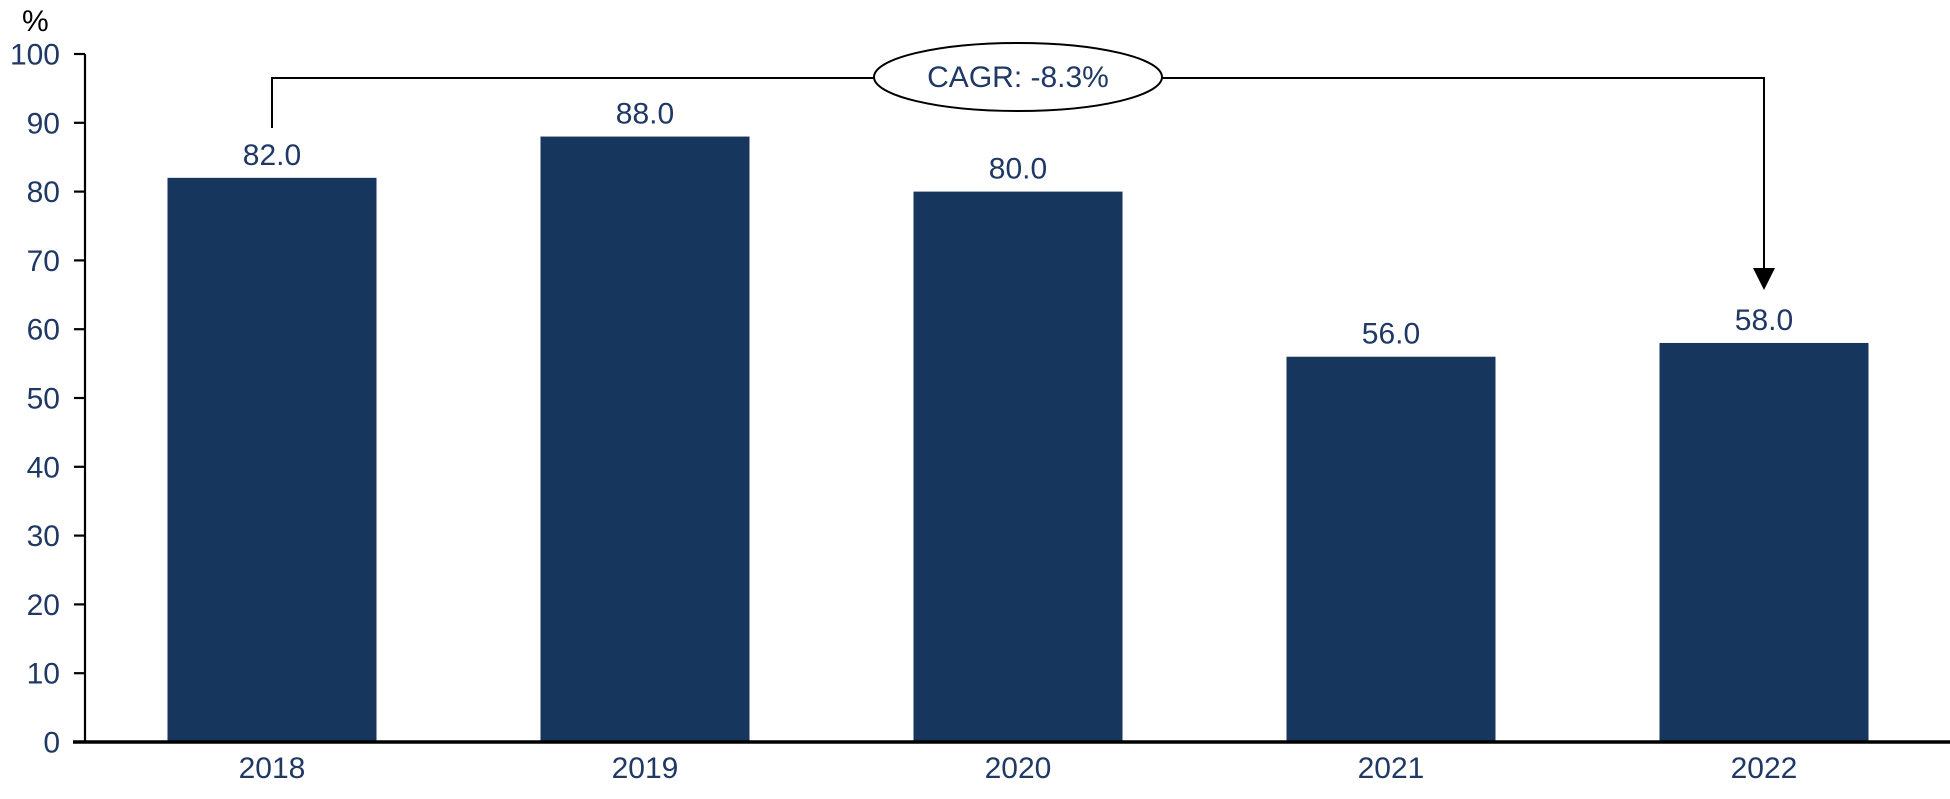 The height and width of the screenshot is (799, 1950). I want to click on bar-2022, so click(1764, 542).